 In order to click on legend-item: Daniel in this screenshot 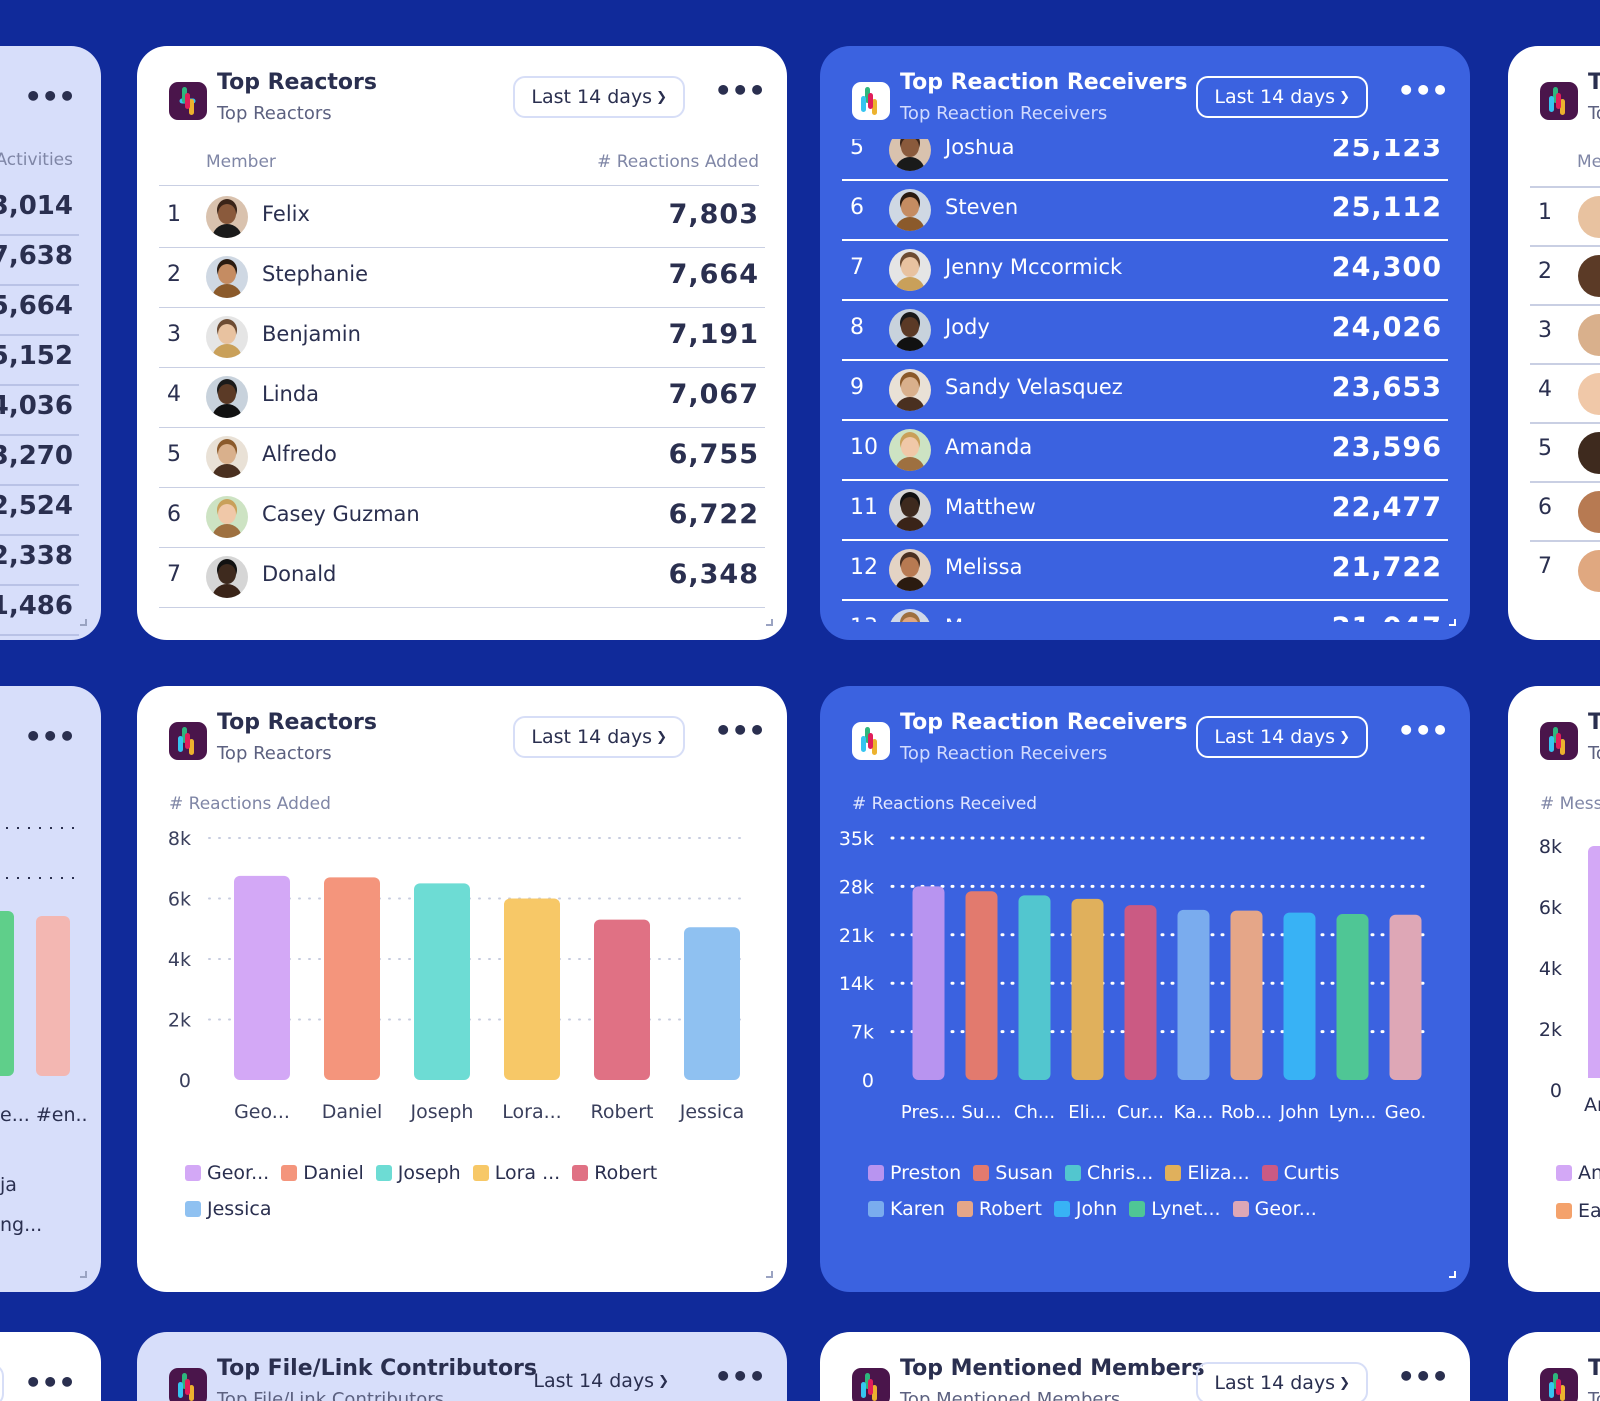, I will do `click(322, 1173)`.